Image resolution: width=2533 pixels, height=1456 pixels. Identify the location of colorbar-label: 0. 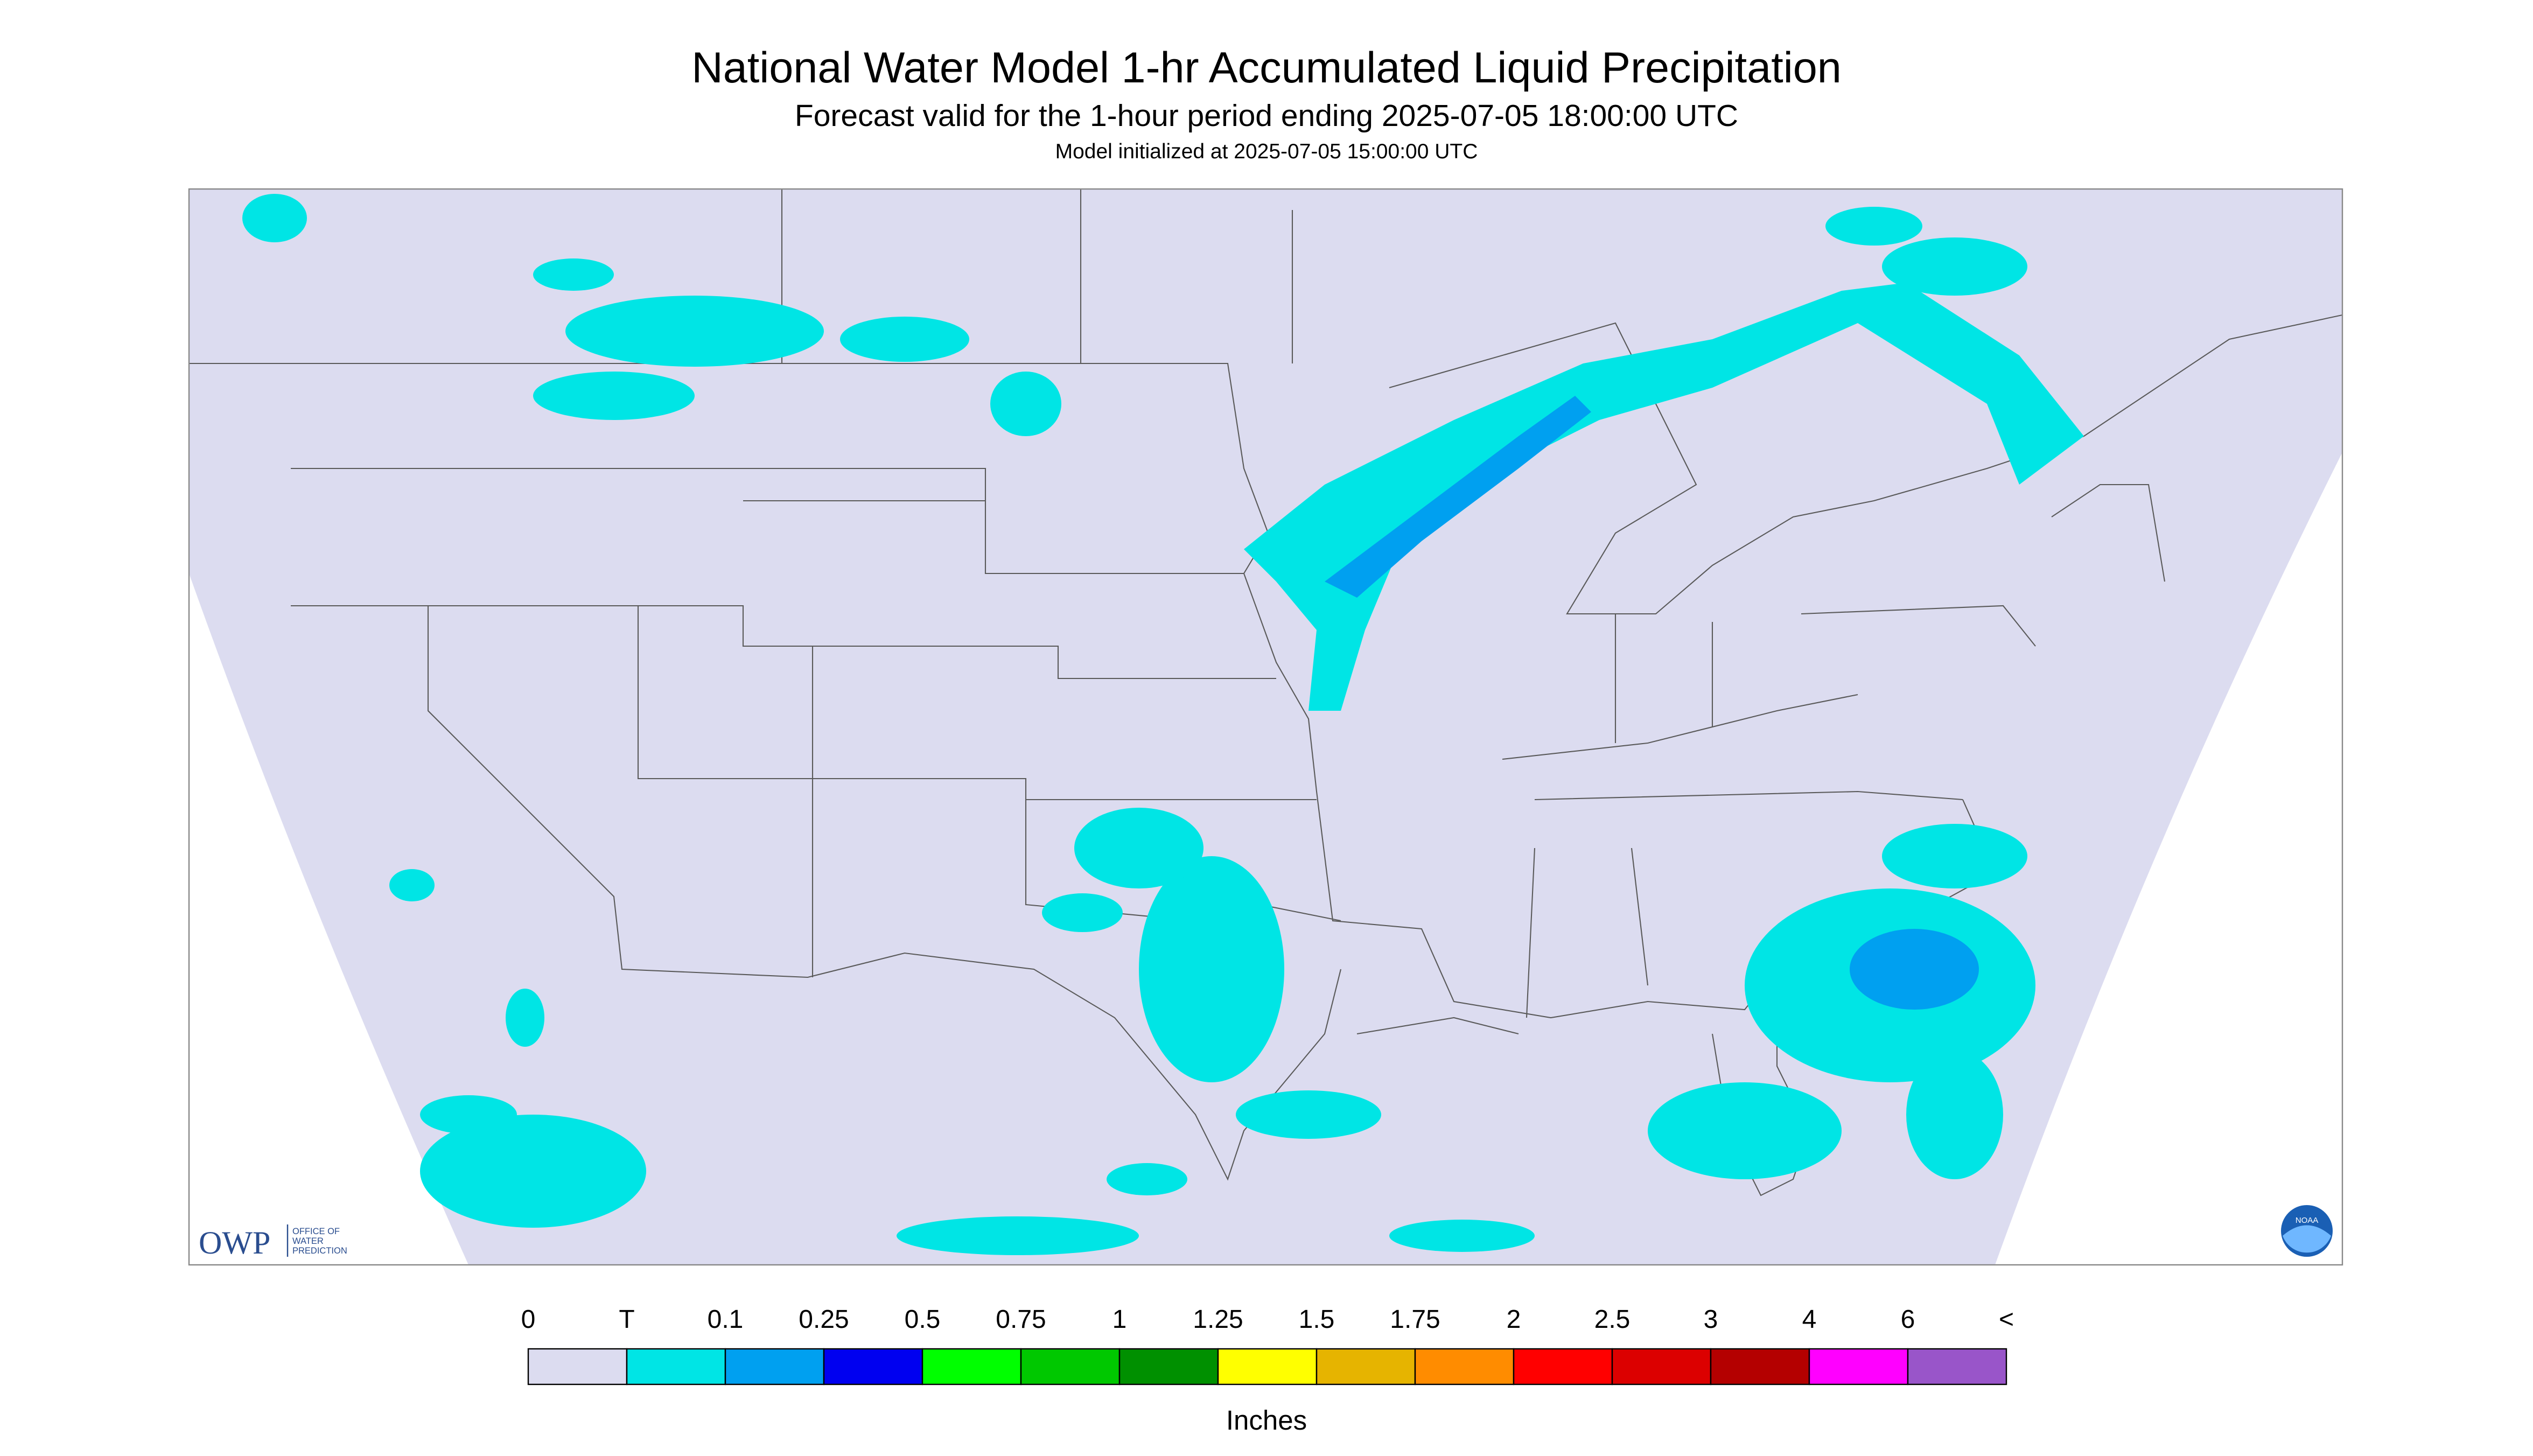
(529, 1319).